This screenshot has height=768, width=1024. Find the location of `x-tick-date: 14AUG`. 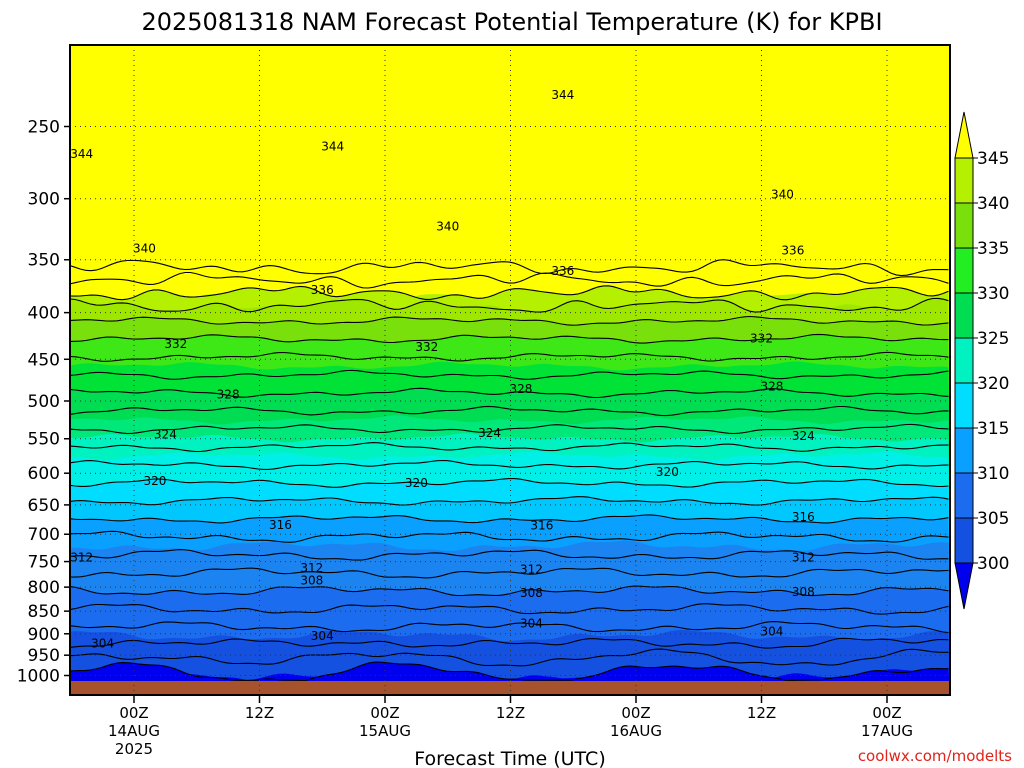

x-tick-date: 14AUG is located at coordinates (134, 731).